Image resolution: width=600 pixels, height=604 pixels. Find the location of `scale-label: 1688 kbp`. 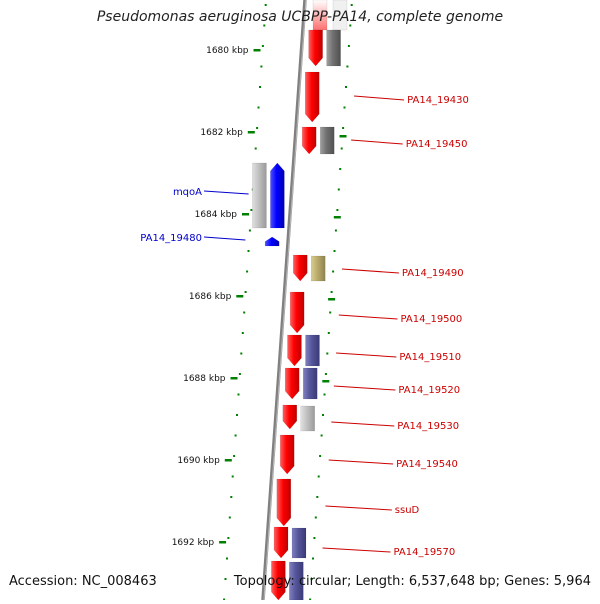

scale-label: 1688 kbp is located at coordinates (204, 379).